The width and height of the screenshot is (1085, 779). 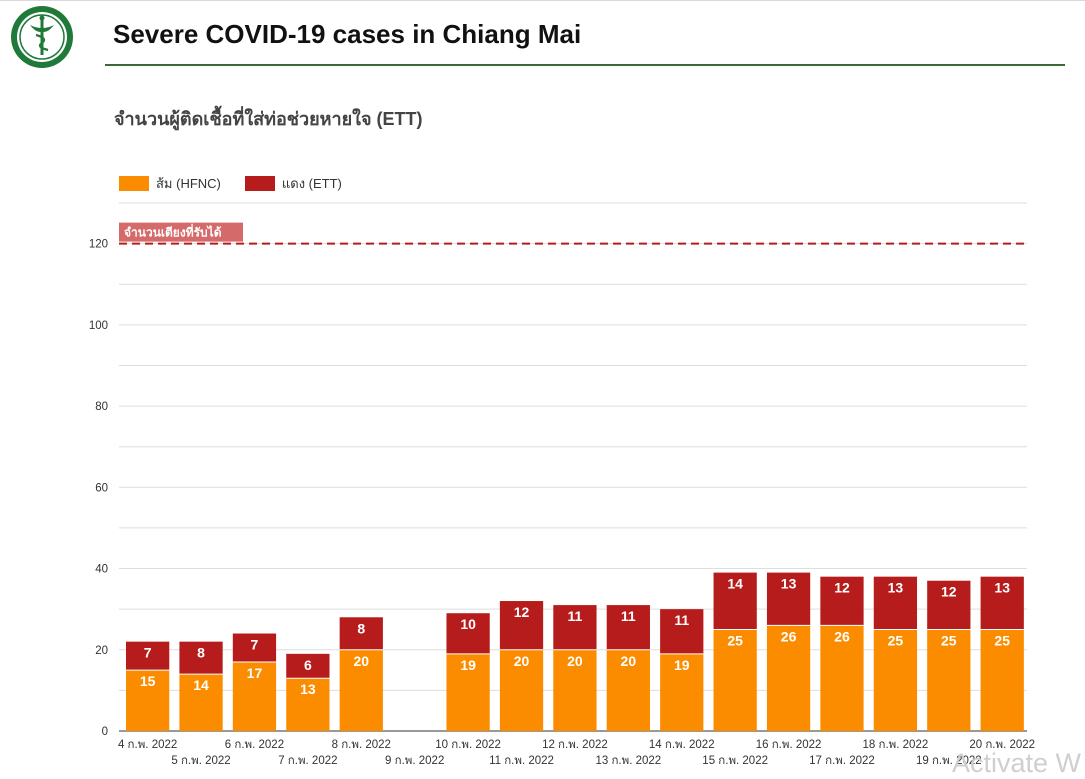 I want to click on legend-label-hfnc: ส้ม (HFNC), so click(x=188, y=183).